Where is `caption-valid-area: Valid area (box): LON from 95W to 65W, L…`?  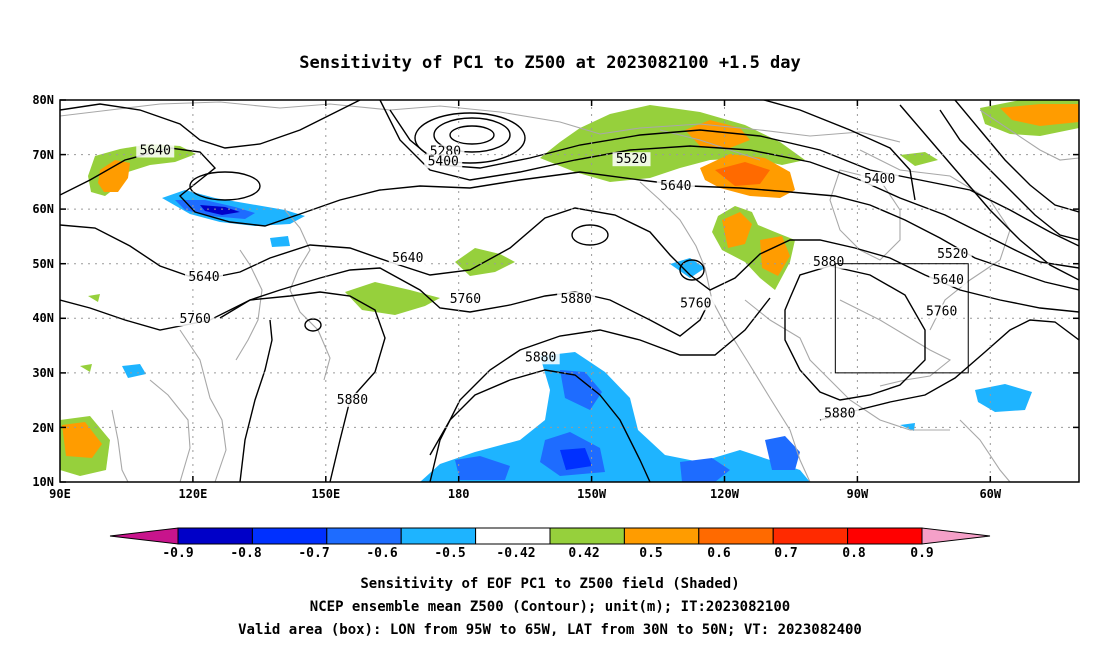 caption-valid-area: Valid area (box): LON from 95W to 65W, L… is located at coordinates (550, 630).